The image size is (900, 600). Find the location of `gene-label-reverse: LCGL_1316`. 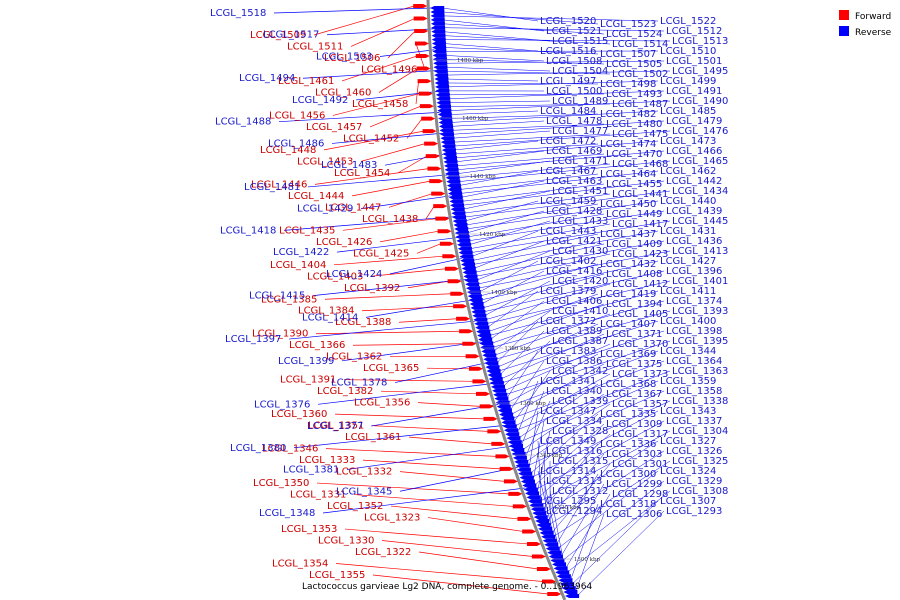

gene-label-reverse: LCGL_1316 is located at coordinates (574, 451).